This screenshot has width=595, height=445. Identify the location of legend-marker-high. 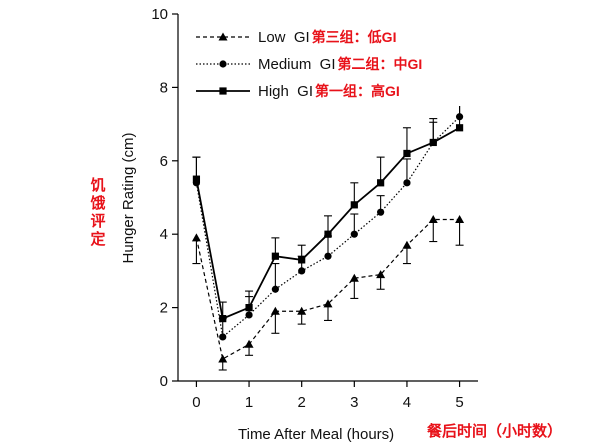
(223, 91).